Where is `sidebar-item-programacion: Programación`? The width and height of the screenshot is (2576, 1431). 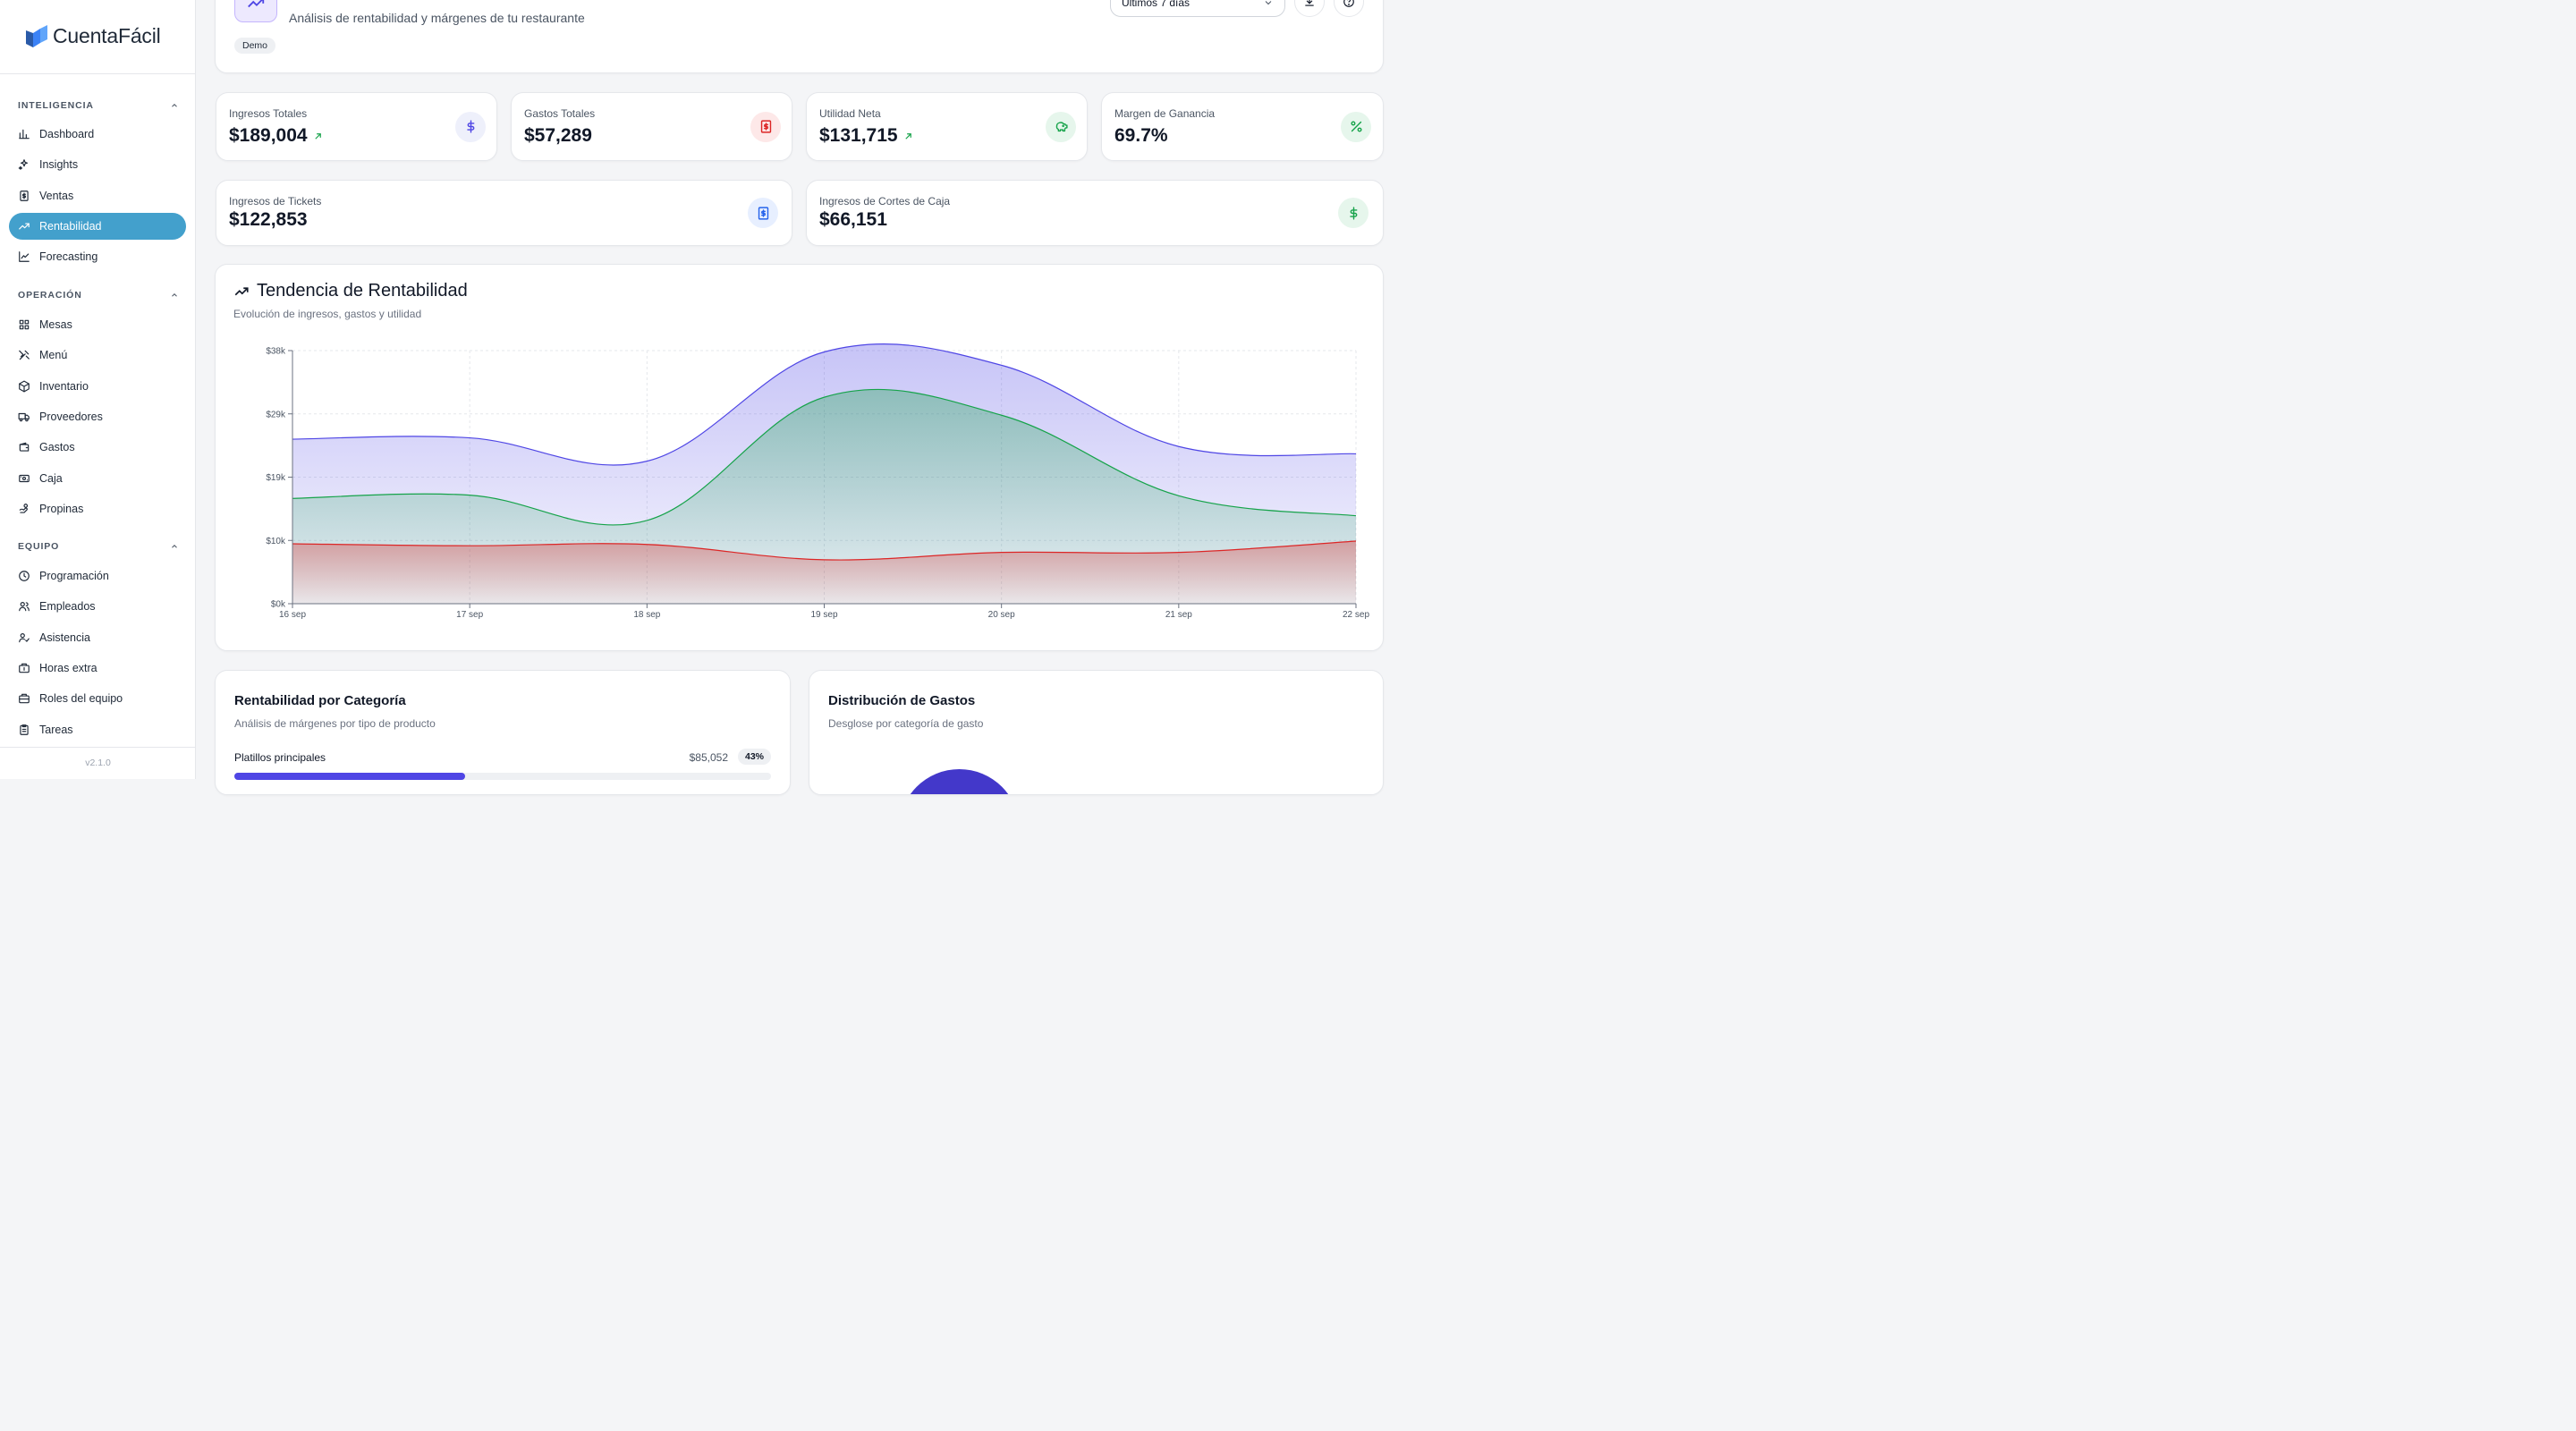 sidebar-item-programacion: Programación is located at coordinates (97, 576).